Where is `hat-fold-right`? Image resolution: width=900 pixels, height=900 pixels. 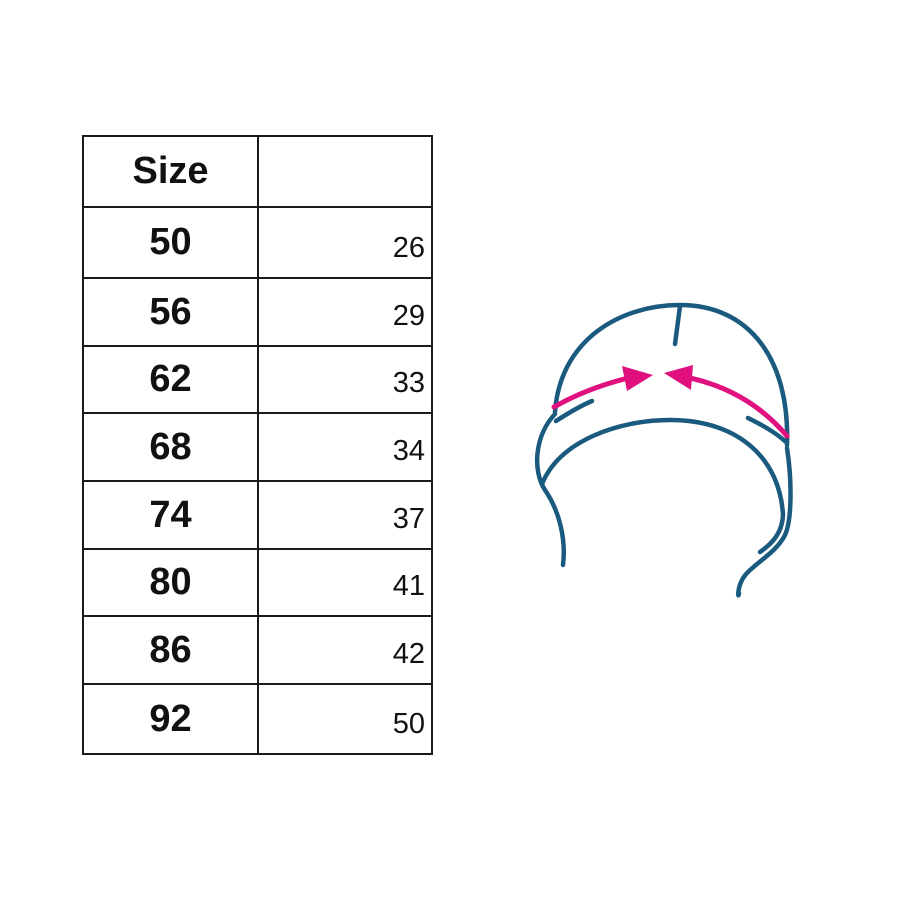
hat-fold-right is located at coordinates (767, 430).